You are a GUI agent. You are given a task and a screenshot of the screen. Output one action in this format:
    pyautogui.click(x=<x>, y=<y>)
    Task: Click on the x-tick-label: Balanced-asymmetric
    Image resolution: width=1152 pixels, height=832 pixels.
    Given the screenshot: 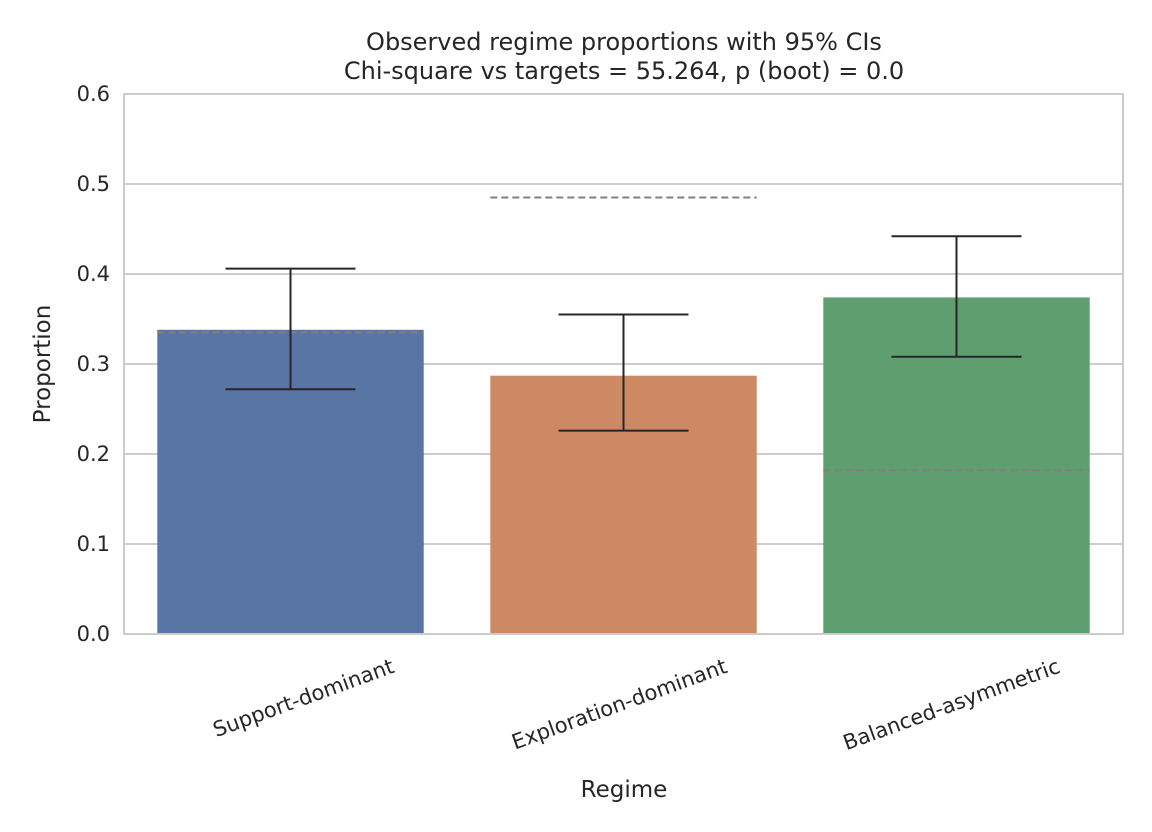 What is the action you would take?
    pyautogui.click(x=951, y=704)
    